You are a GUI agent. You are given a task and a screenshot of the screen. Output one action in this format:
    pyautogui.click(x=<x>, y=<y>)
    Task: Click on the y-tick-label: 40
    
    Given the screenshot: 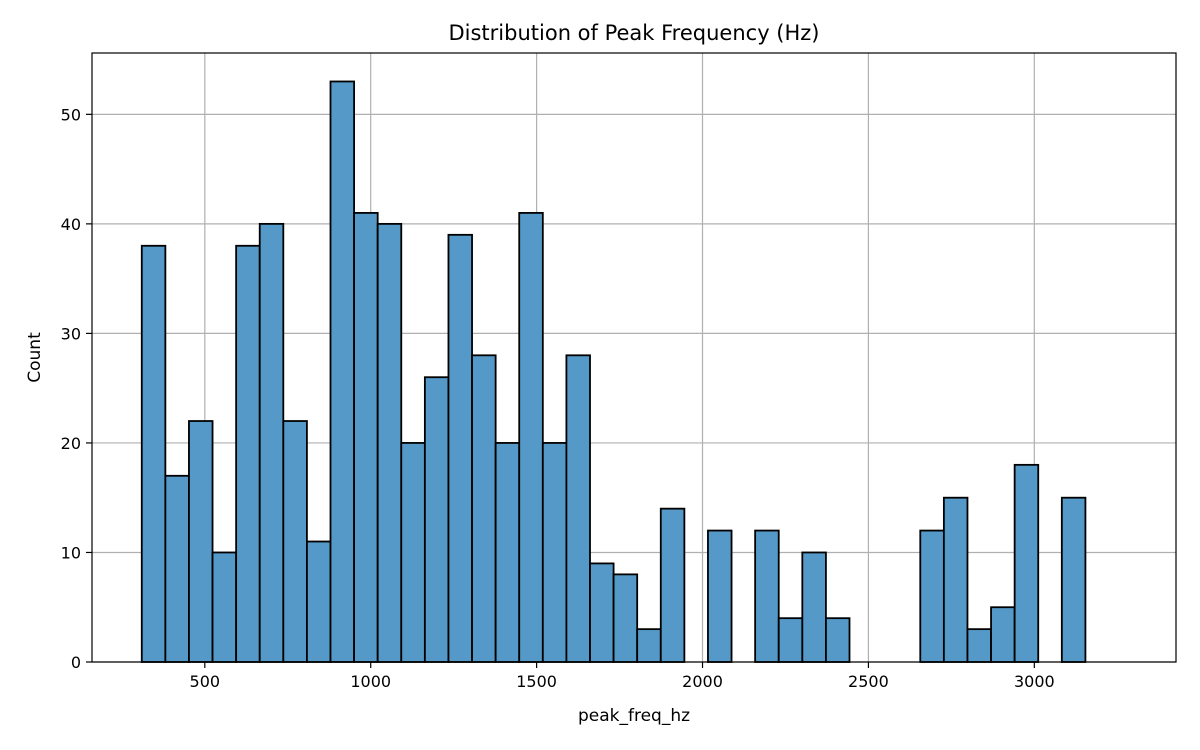 What is the action you would take?
    pyautogui.click(x=71, y=224)
    